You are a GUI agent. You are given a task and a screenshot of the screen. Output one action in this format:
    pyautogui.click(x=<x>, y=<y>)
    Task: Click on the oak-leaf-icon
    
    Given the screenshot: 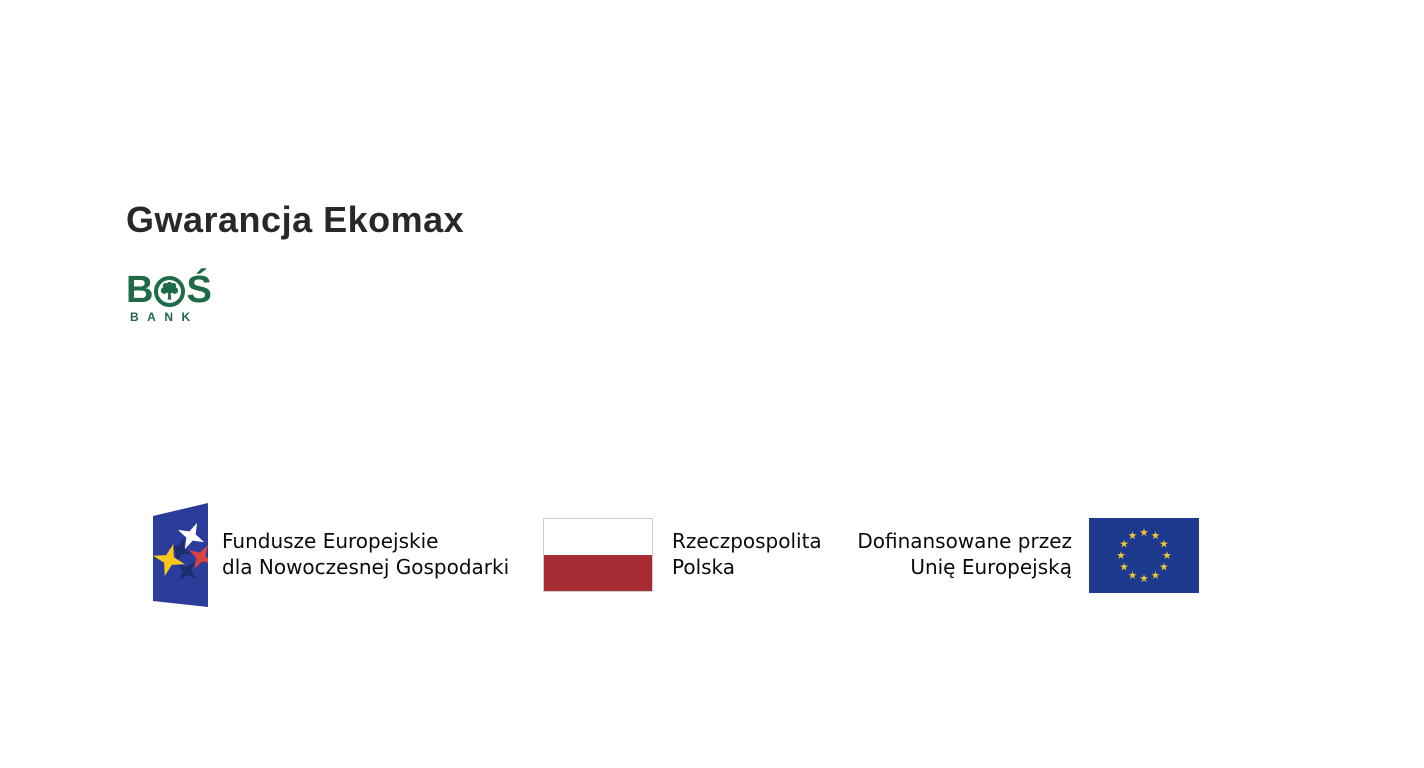 What is the action you would take?
    pyautogui.click(x=170, y=290)
    